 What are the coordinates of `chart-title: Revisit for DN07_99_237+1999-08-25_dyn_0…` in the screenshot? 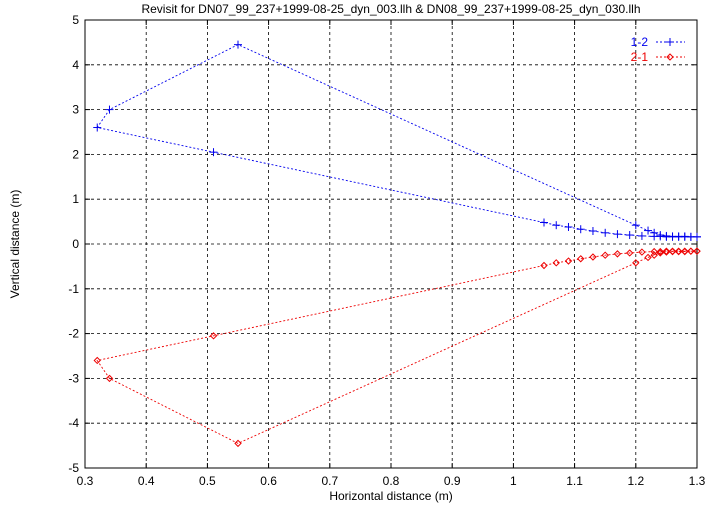 It's located at (390, 9).